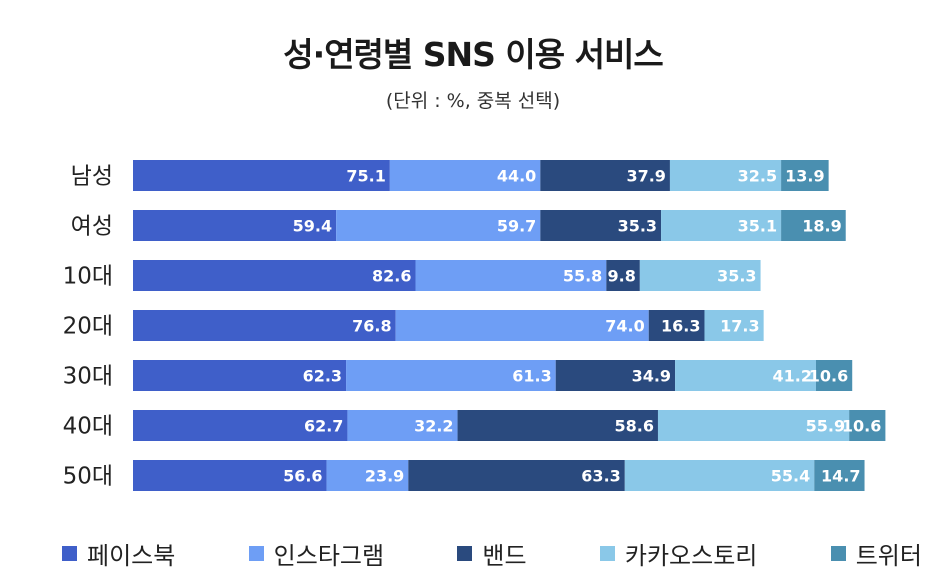  I want to click on data-label: 61.3, so click(531, 376).